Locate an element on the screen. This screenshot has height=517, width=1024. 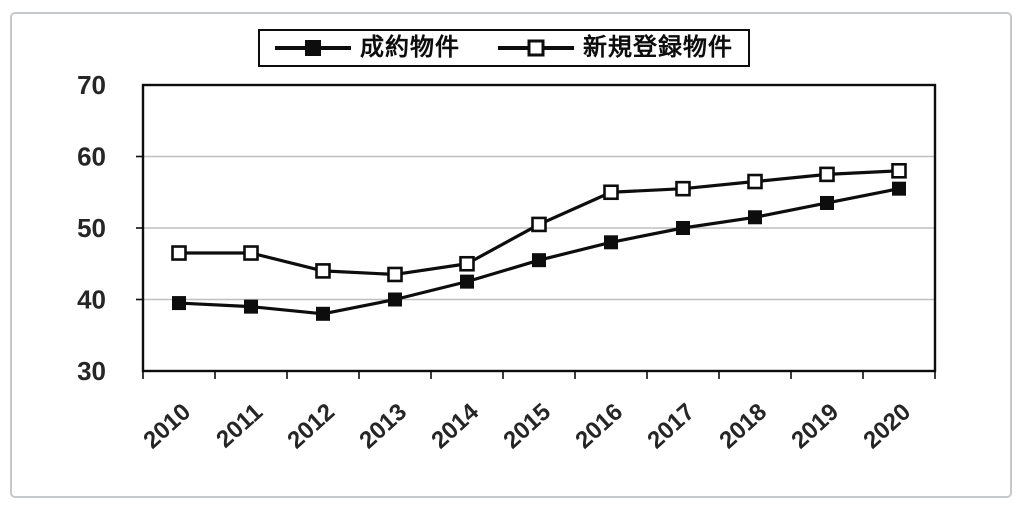
legend-item-contracted: 成約物件 is located at coordinates (367, 48).